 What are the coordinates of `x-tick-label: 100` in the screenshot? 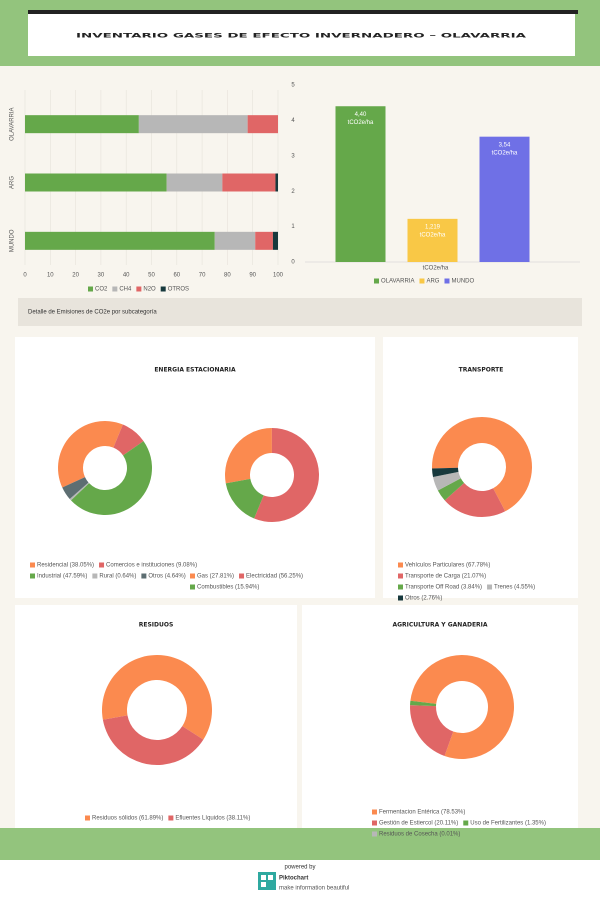 It's located at (278, 276).